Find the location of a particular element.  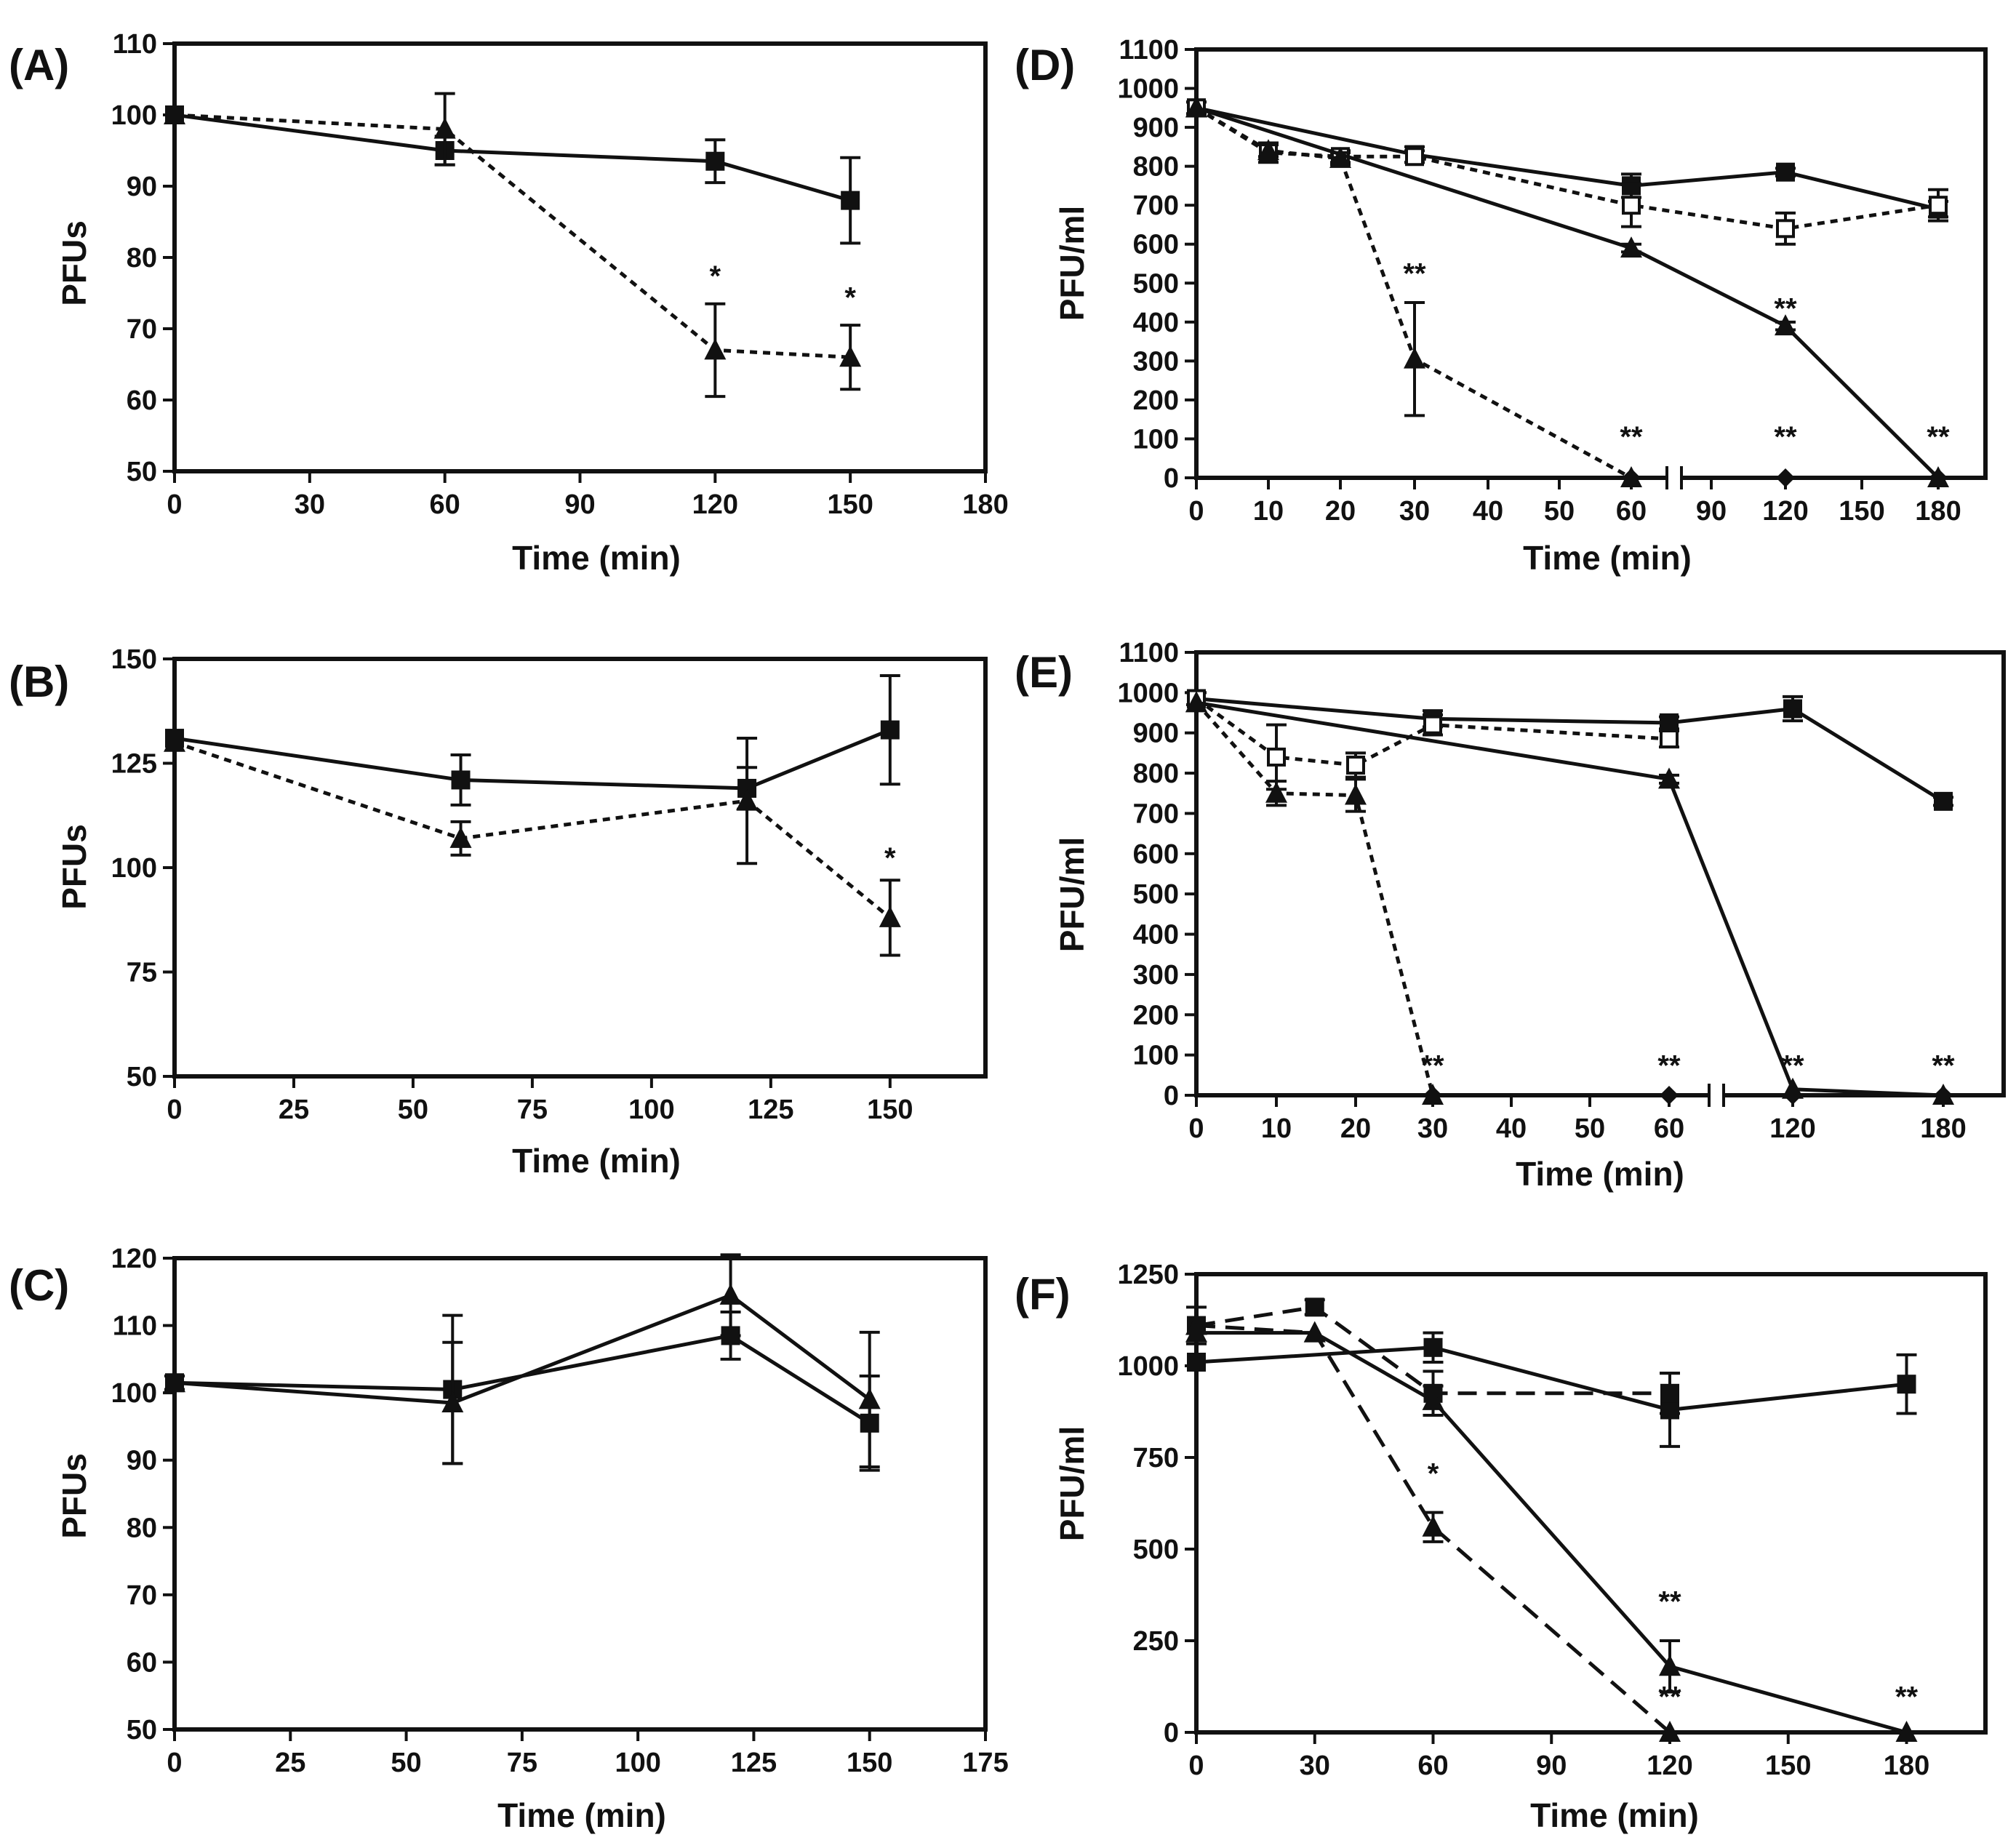

plot-frame-d is located at coordinates (1591, 263).